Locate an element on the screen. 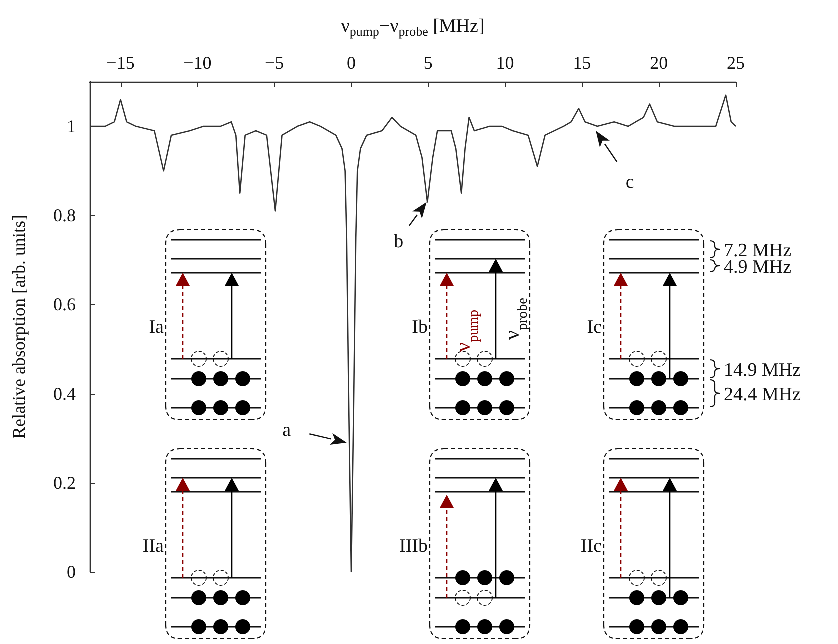  annotation: IIc is located at coordinates (591, 546).